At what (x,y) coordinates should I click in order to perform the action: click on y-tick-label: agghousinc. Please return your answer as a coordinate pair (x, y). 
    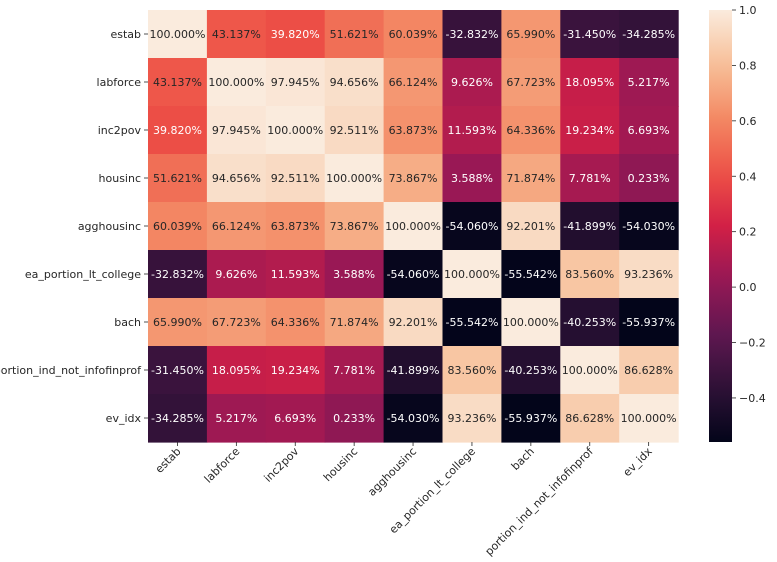
    Looking at the image, I should click on (109, 226).